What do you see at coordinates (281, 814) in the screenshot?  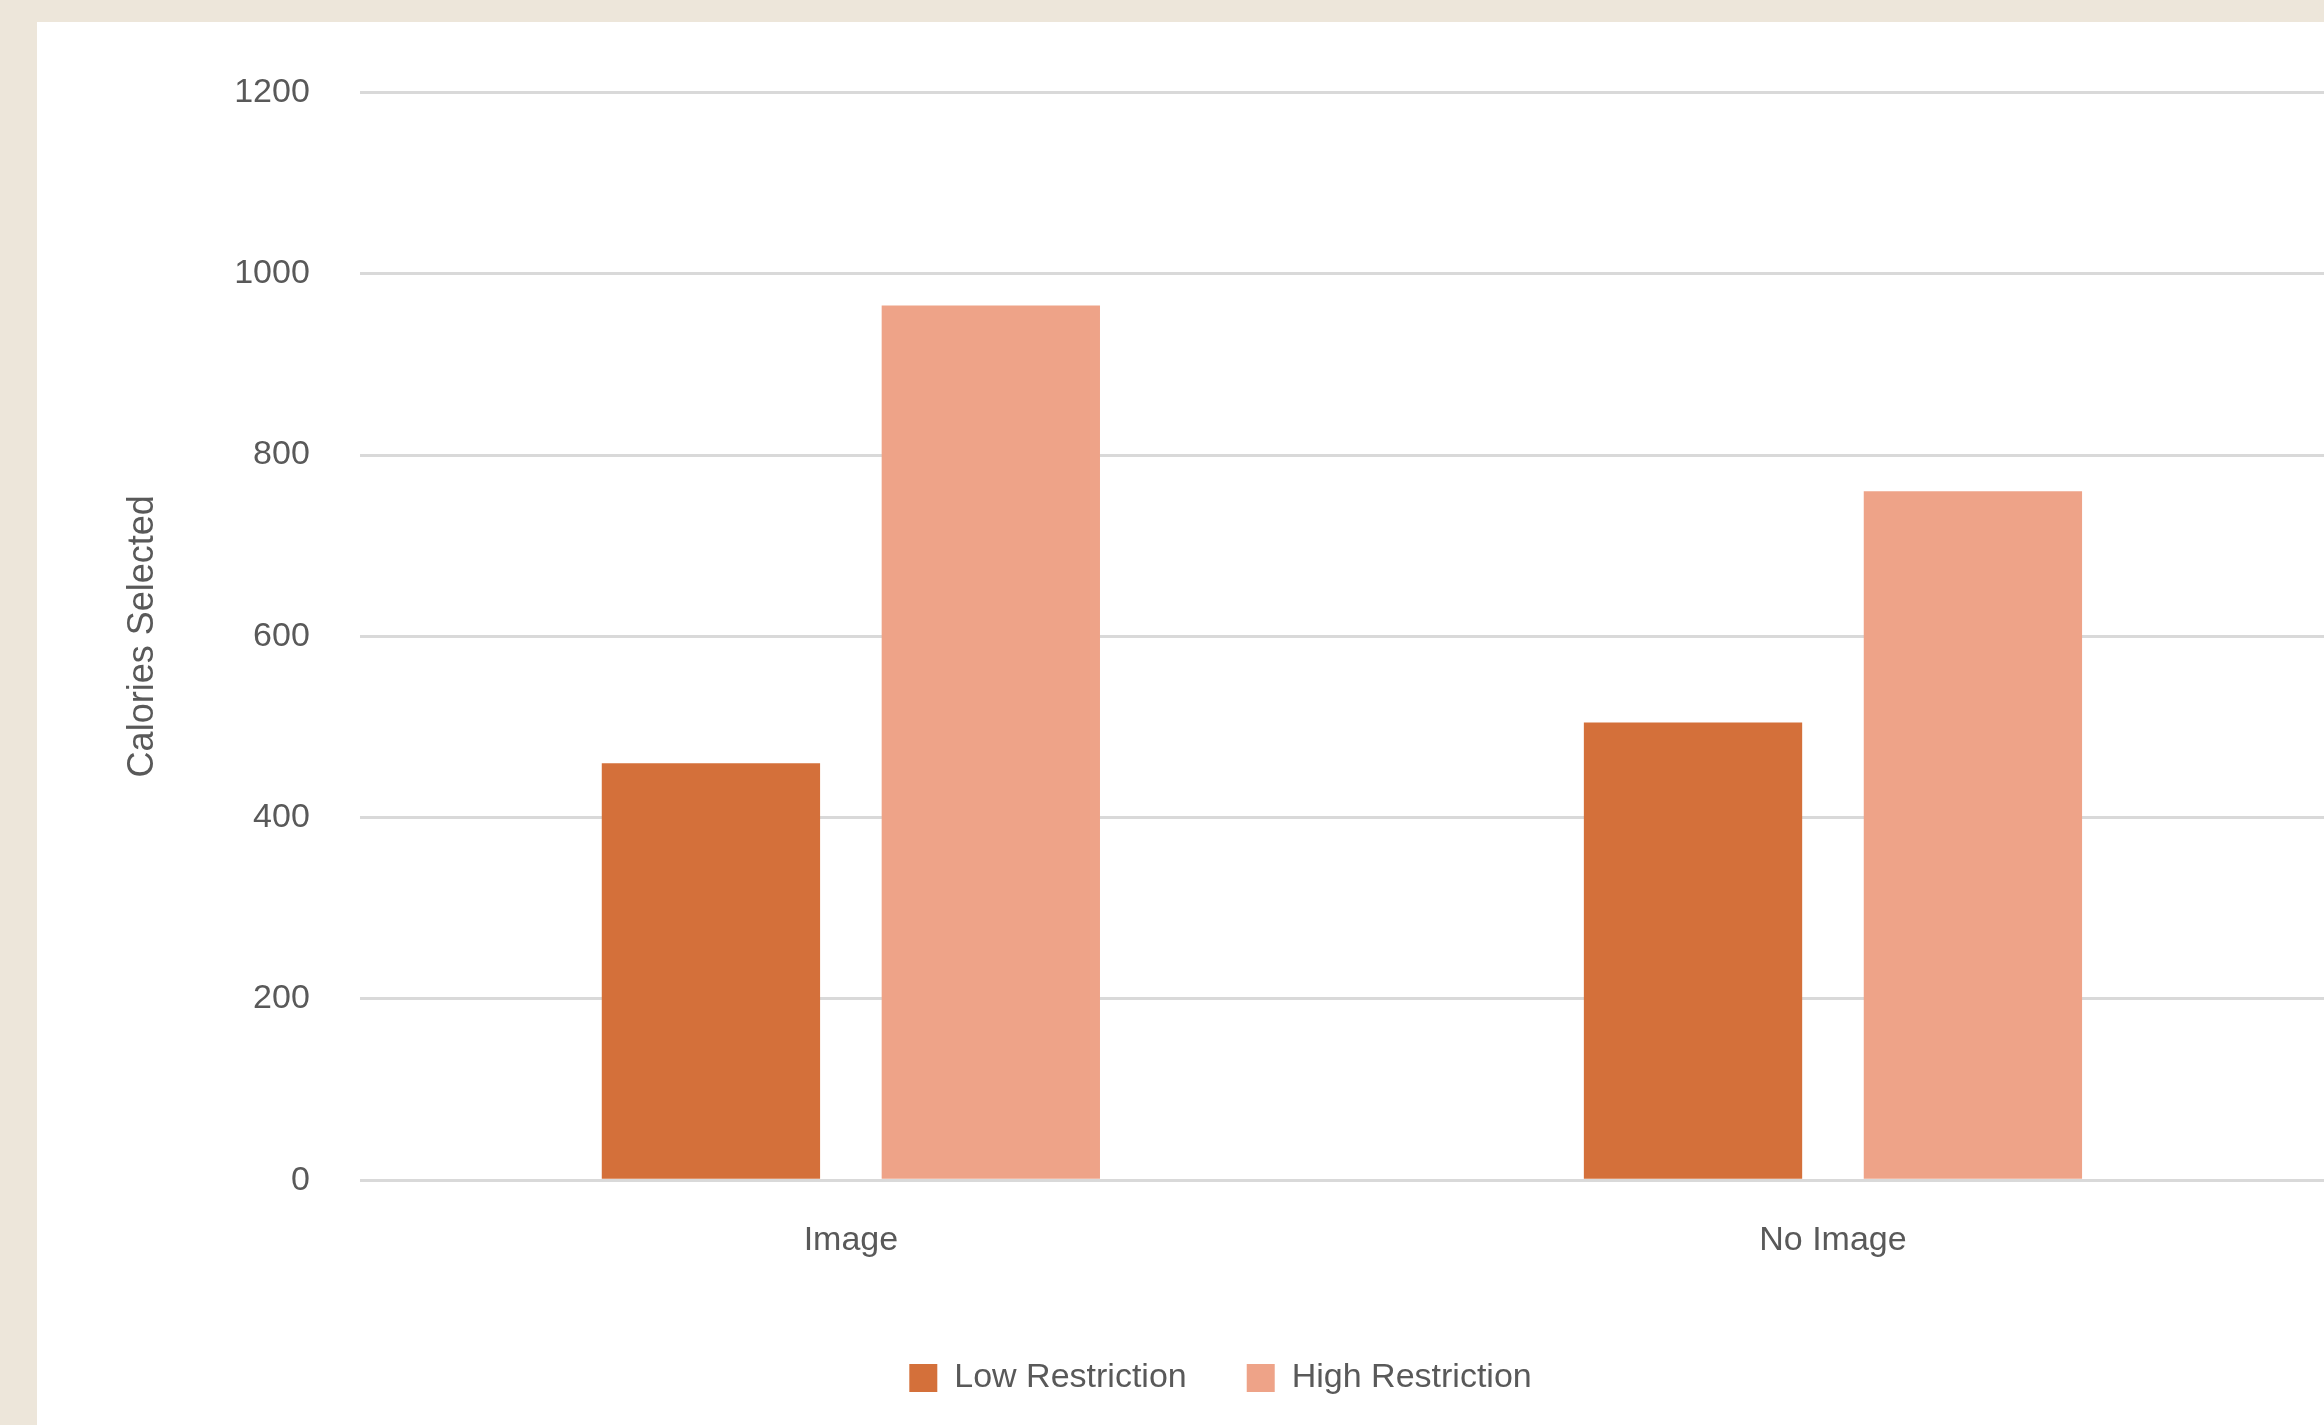 I see `y-tick-label: 400` at bounding box center [281, 814].